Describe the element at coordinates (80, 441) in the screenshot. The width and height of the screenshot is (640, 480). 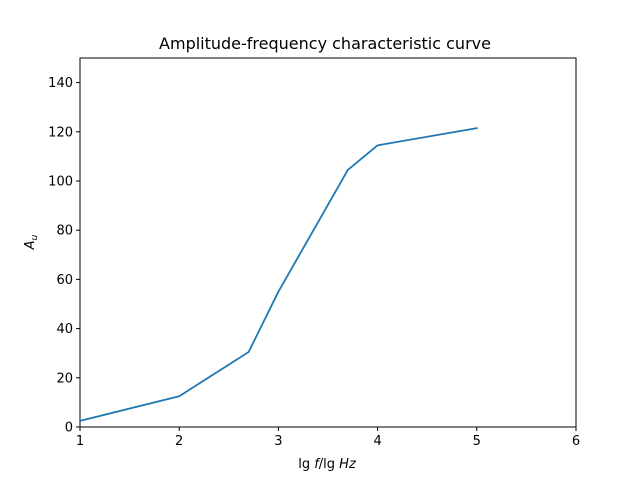
I see `x-tick-label: 1` at that location.